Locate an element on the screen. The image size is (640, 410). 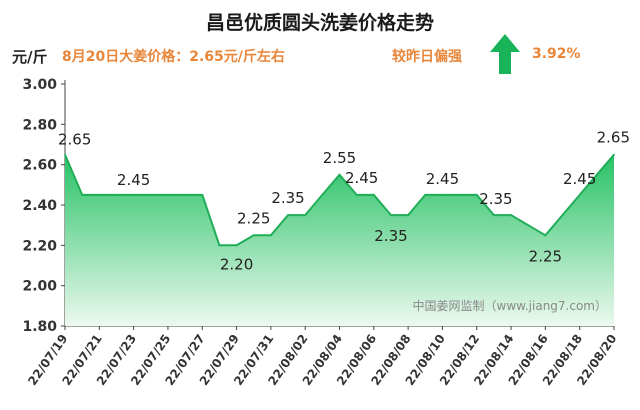
up-arrow-icon is located at coordinates (505, 54).